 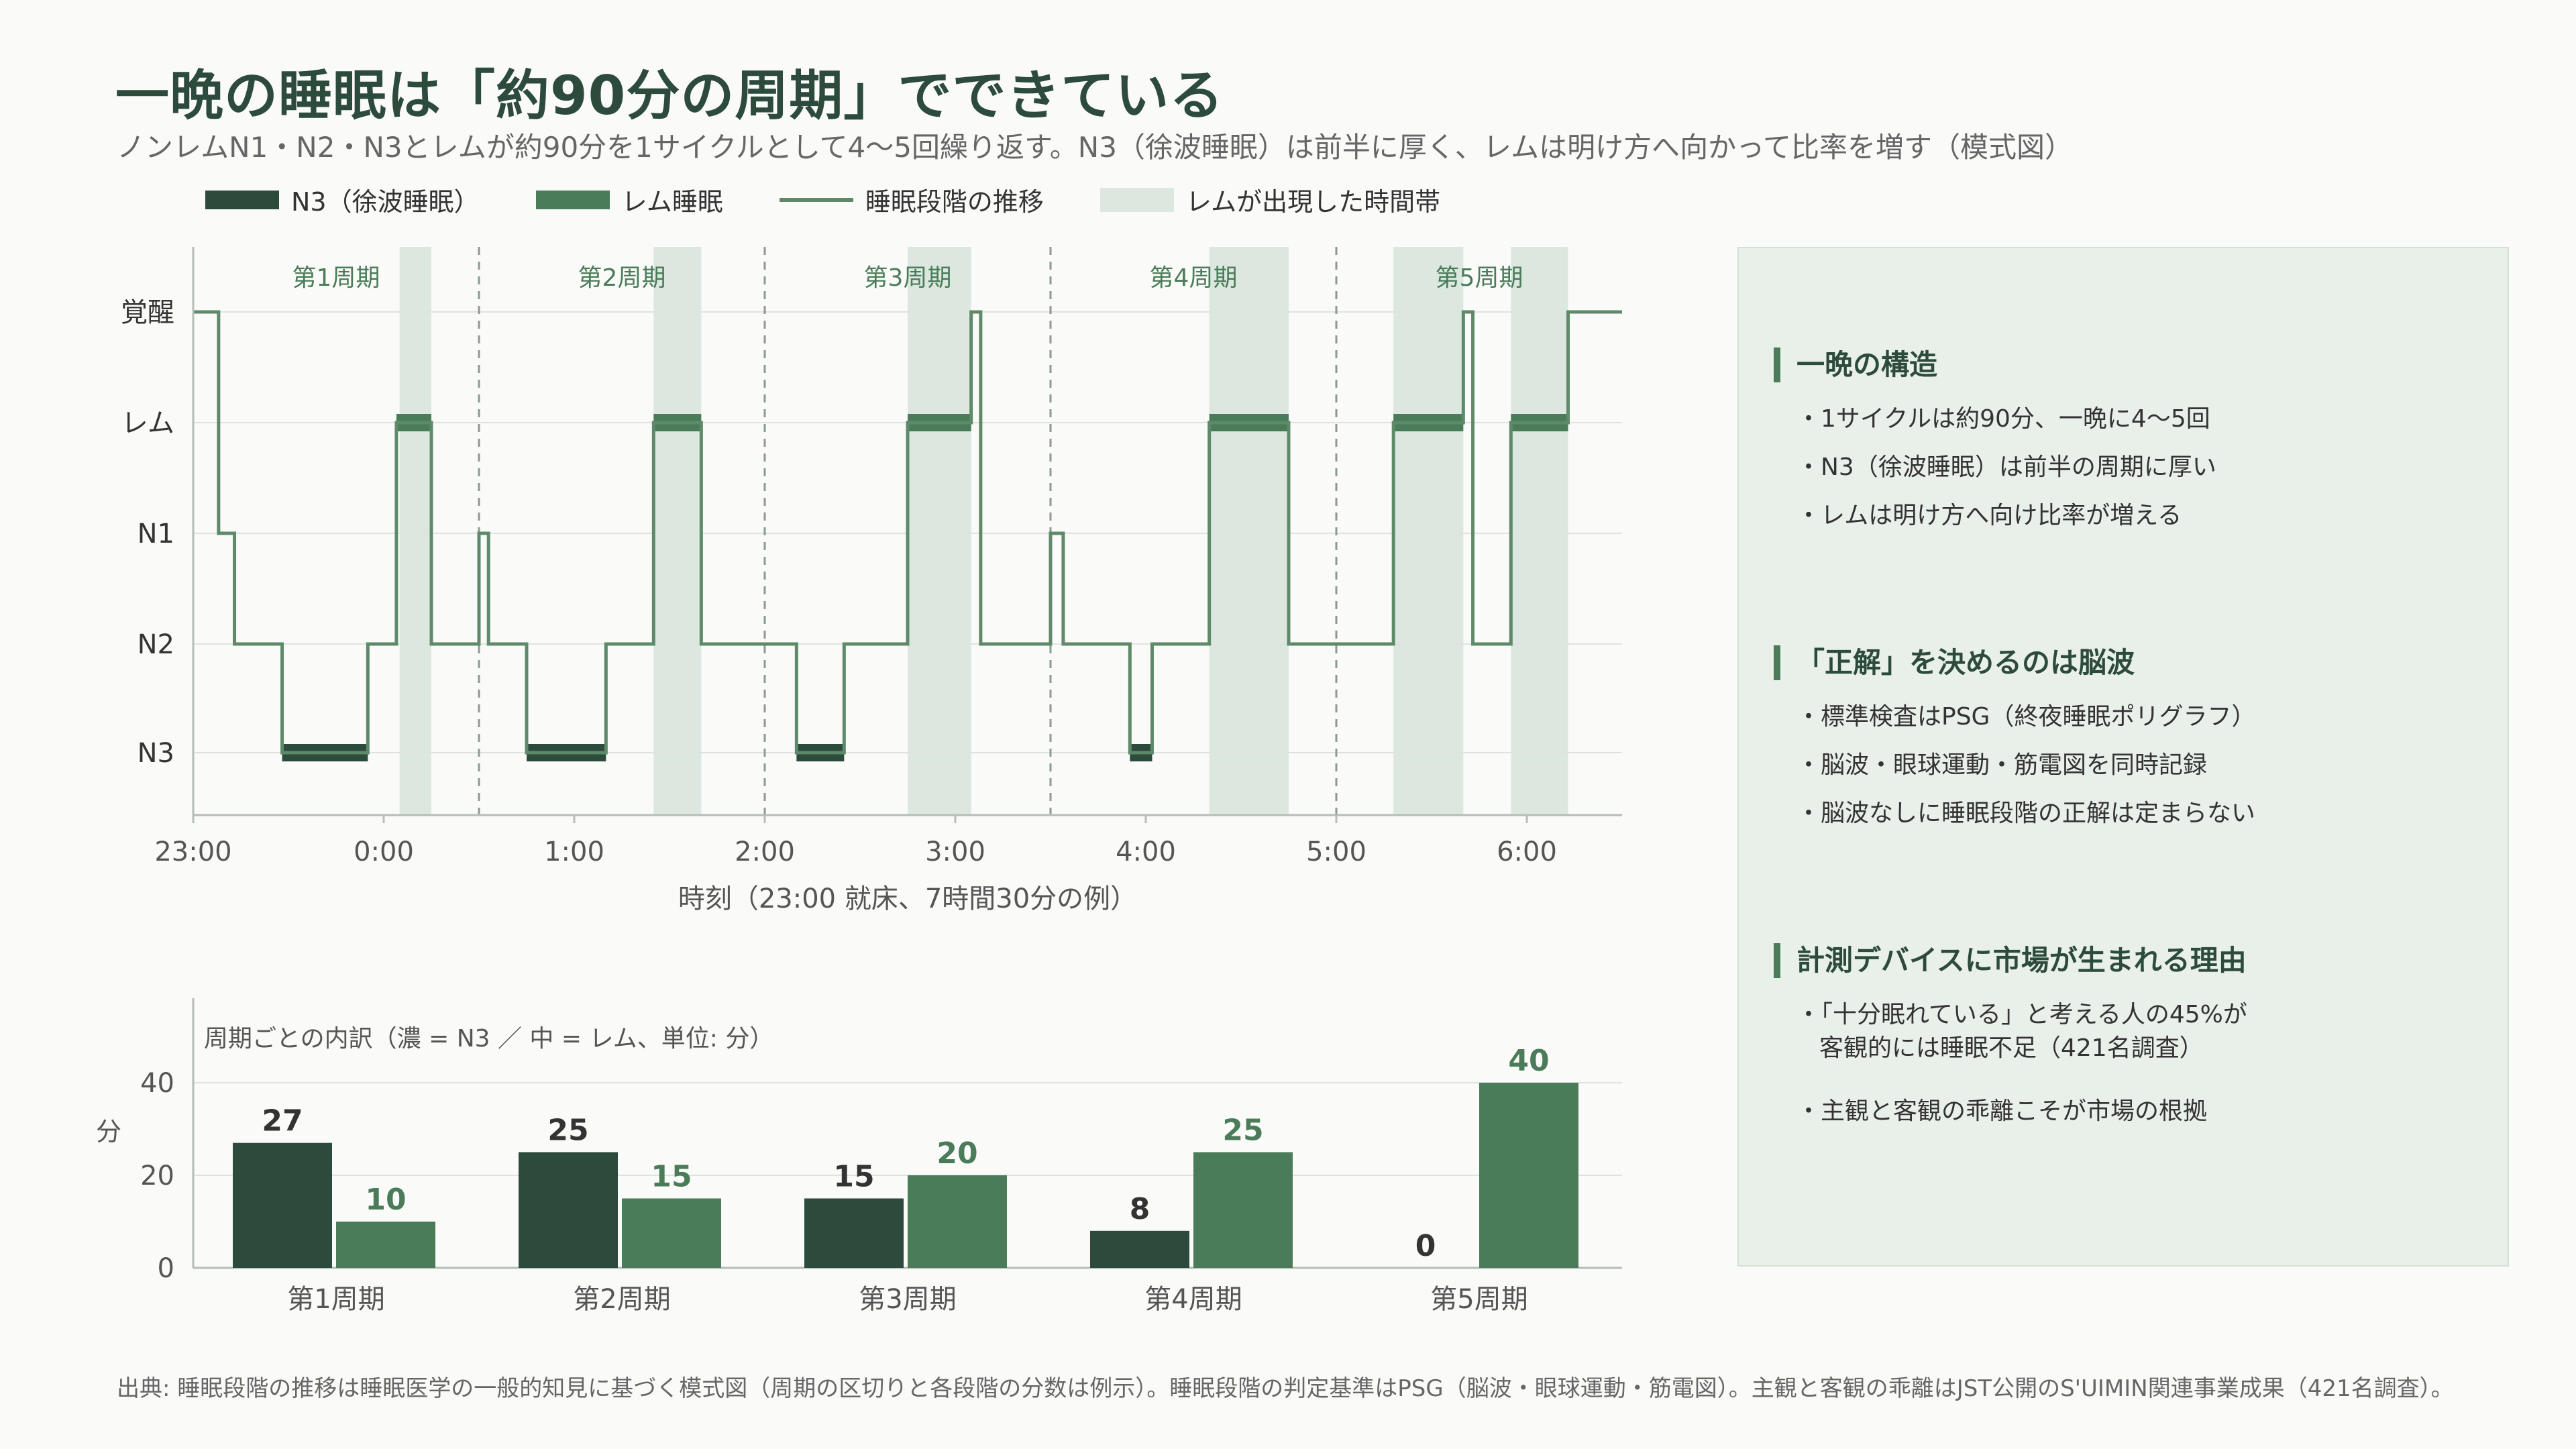 I want to click on page-title: 一晩の睡眠は「約90分の周期」でできている, so click(x=669, y=95).